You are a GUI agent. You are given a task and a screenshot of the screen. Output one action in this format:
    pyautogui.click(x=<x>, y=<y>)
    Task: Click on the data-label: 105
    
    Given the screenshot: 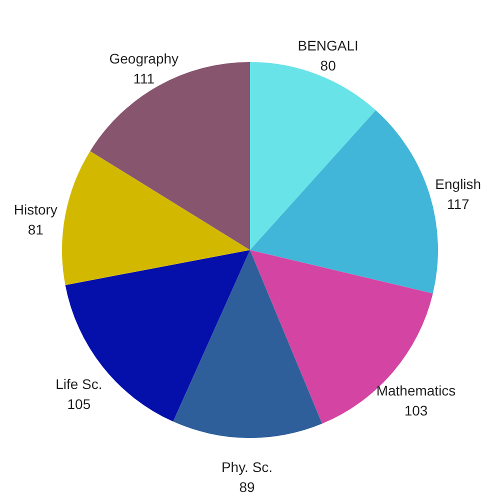 What is the action you would take?
    pyautogui.click(x=79, y=404)
    